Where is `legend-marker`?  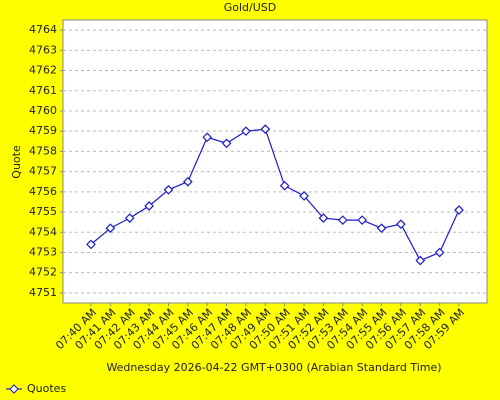
legend-marker is located at coordinates (14, 389).